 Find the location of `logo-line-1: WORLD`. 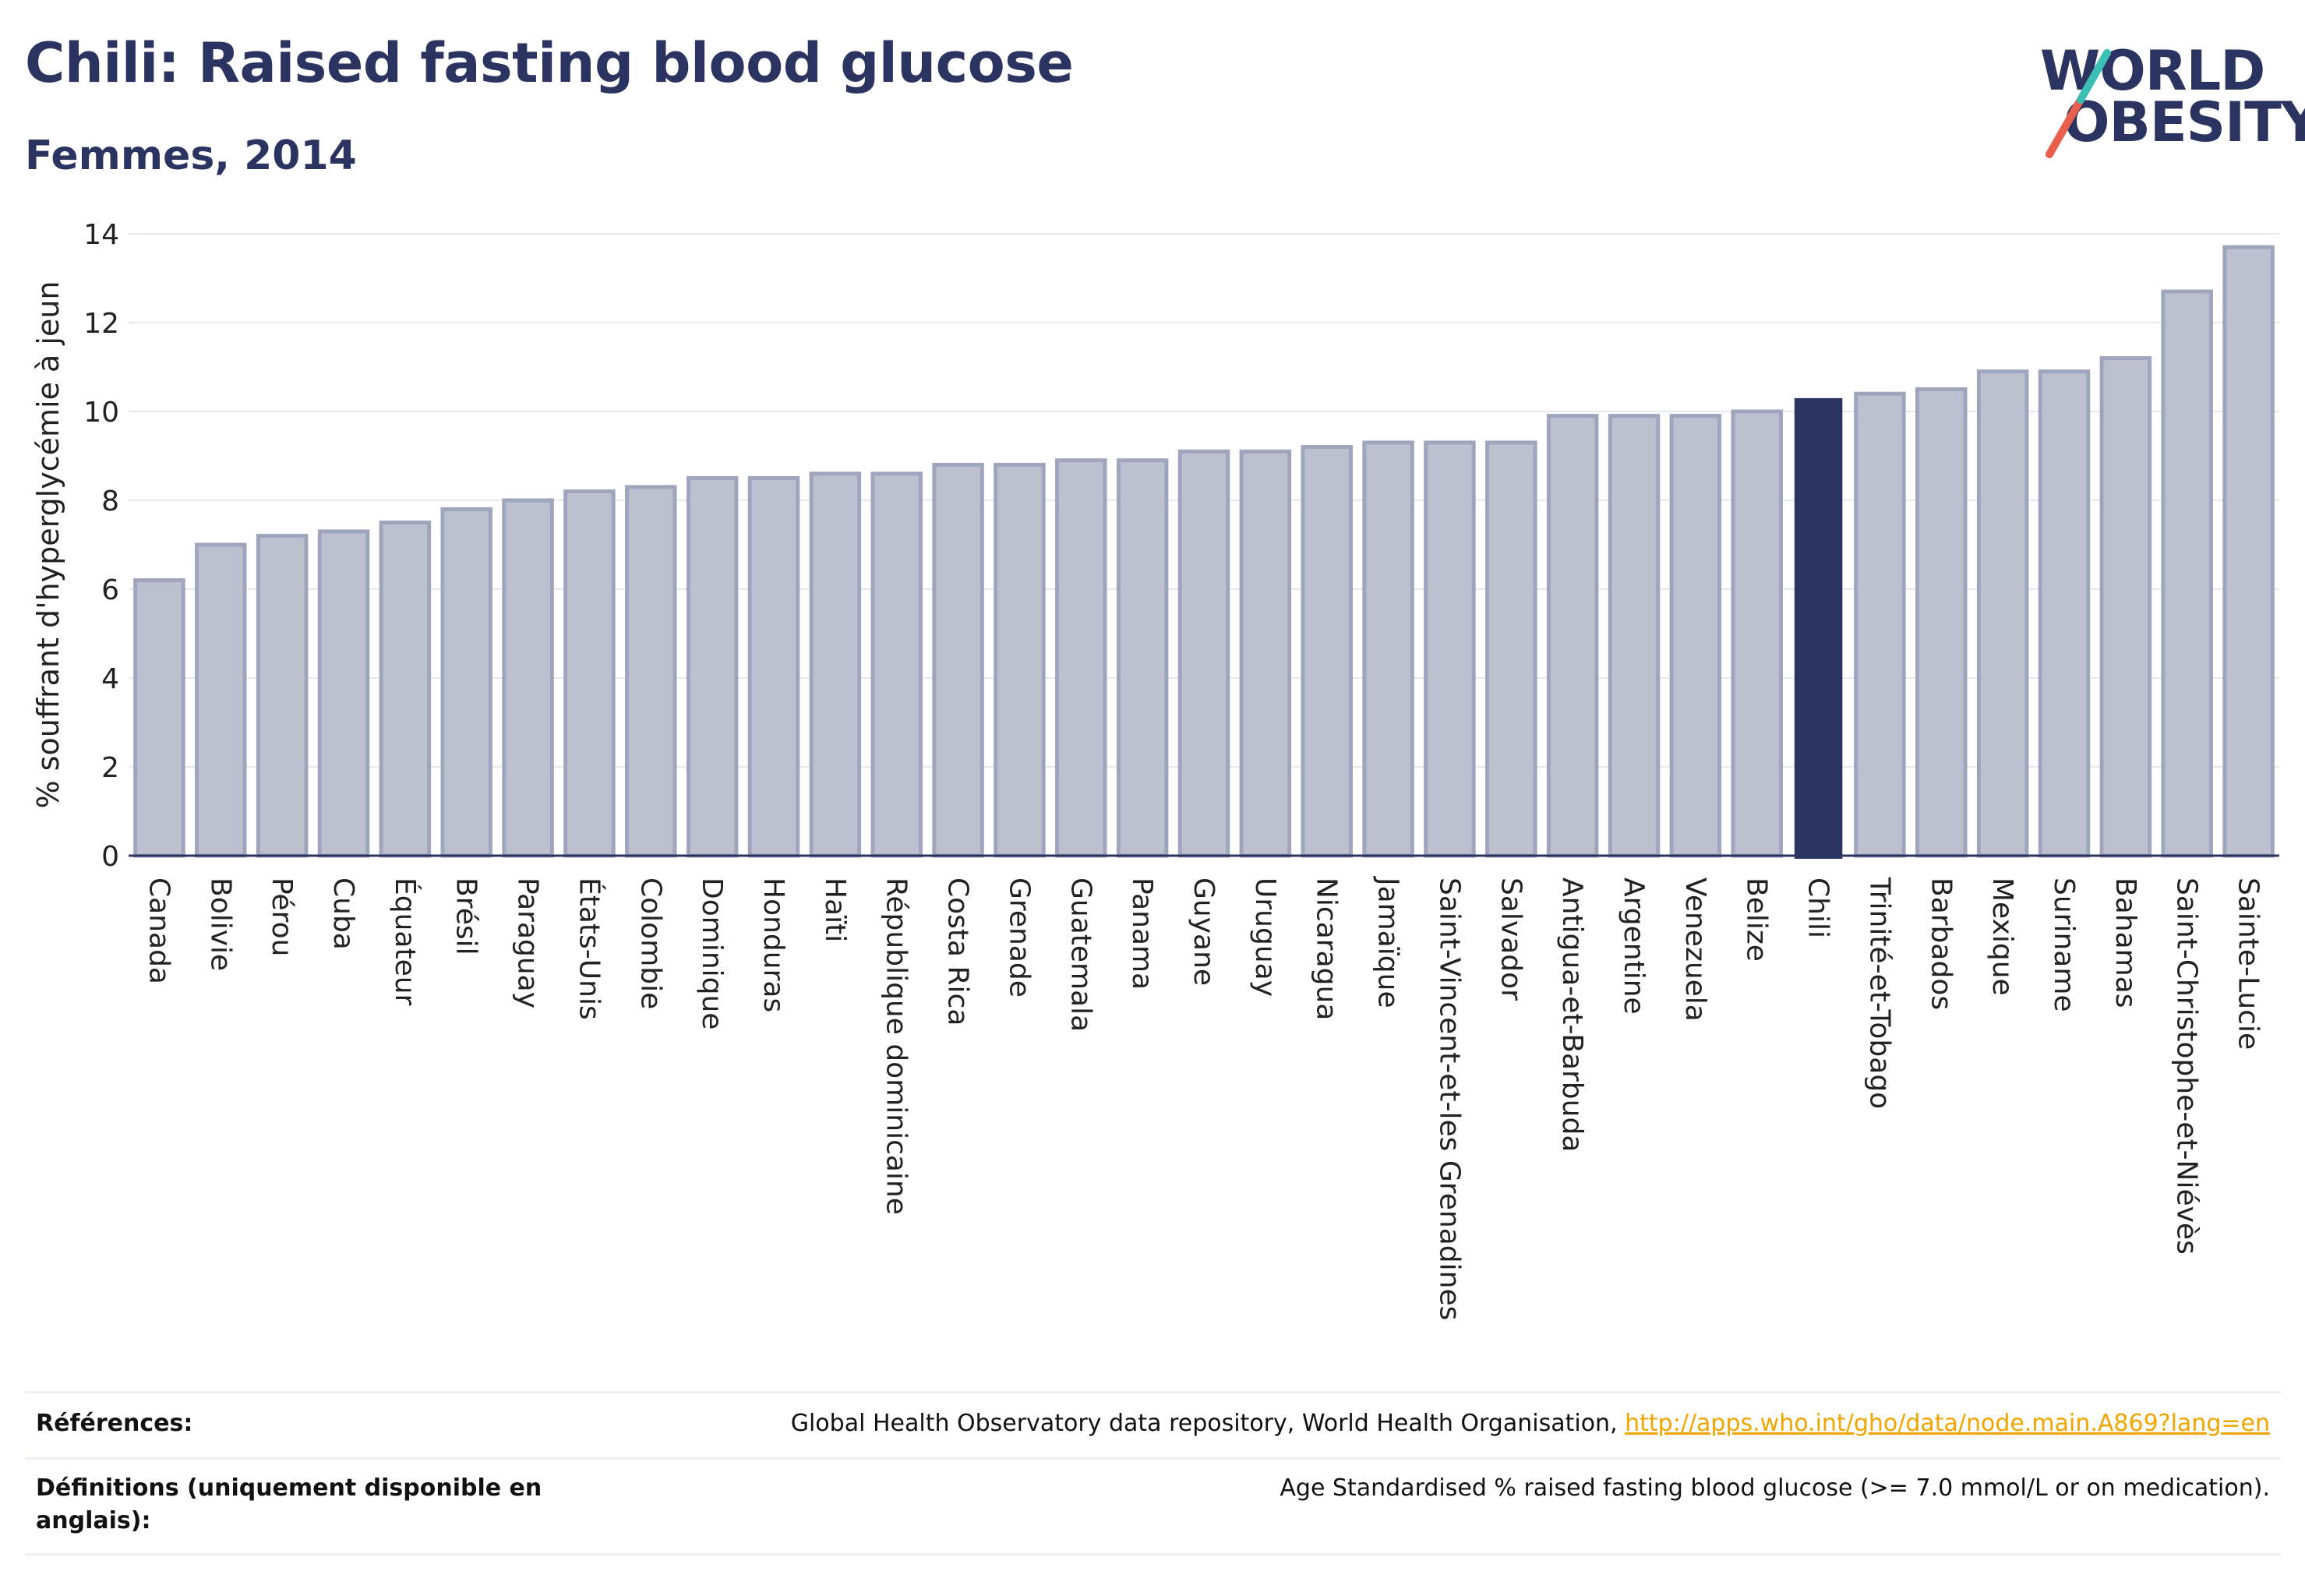

logo-line-1: WORLD is located at coordinates (2152, 71).